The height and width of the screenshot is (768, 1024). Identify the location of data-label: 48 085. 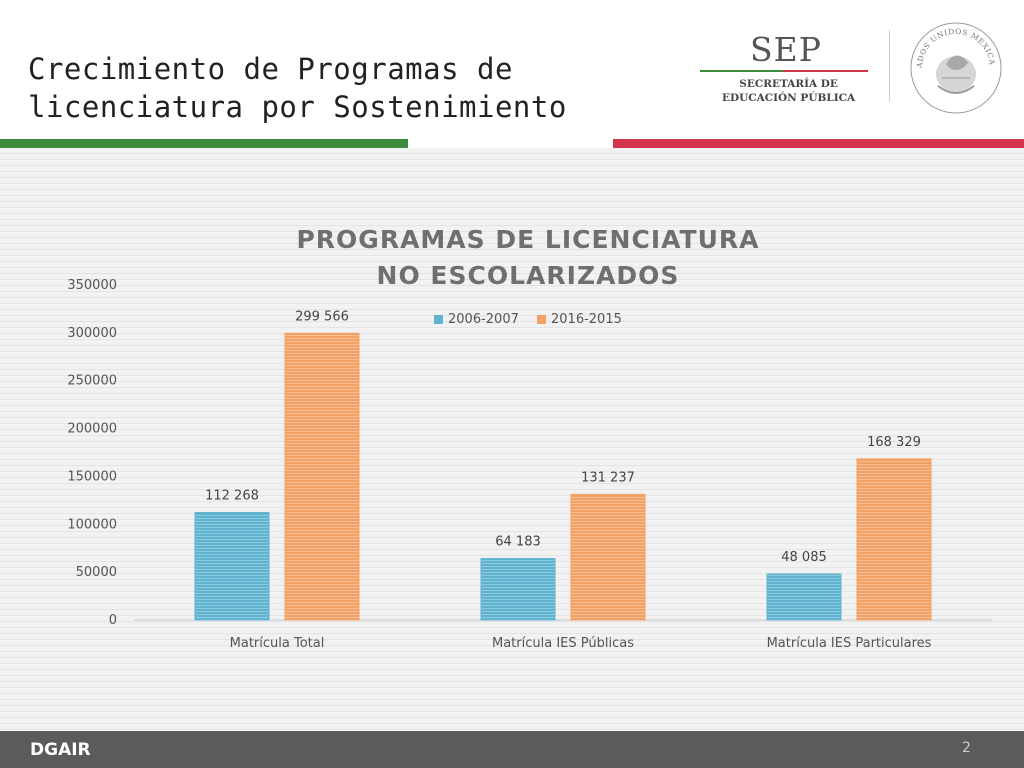
(804, 557).